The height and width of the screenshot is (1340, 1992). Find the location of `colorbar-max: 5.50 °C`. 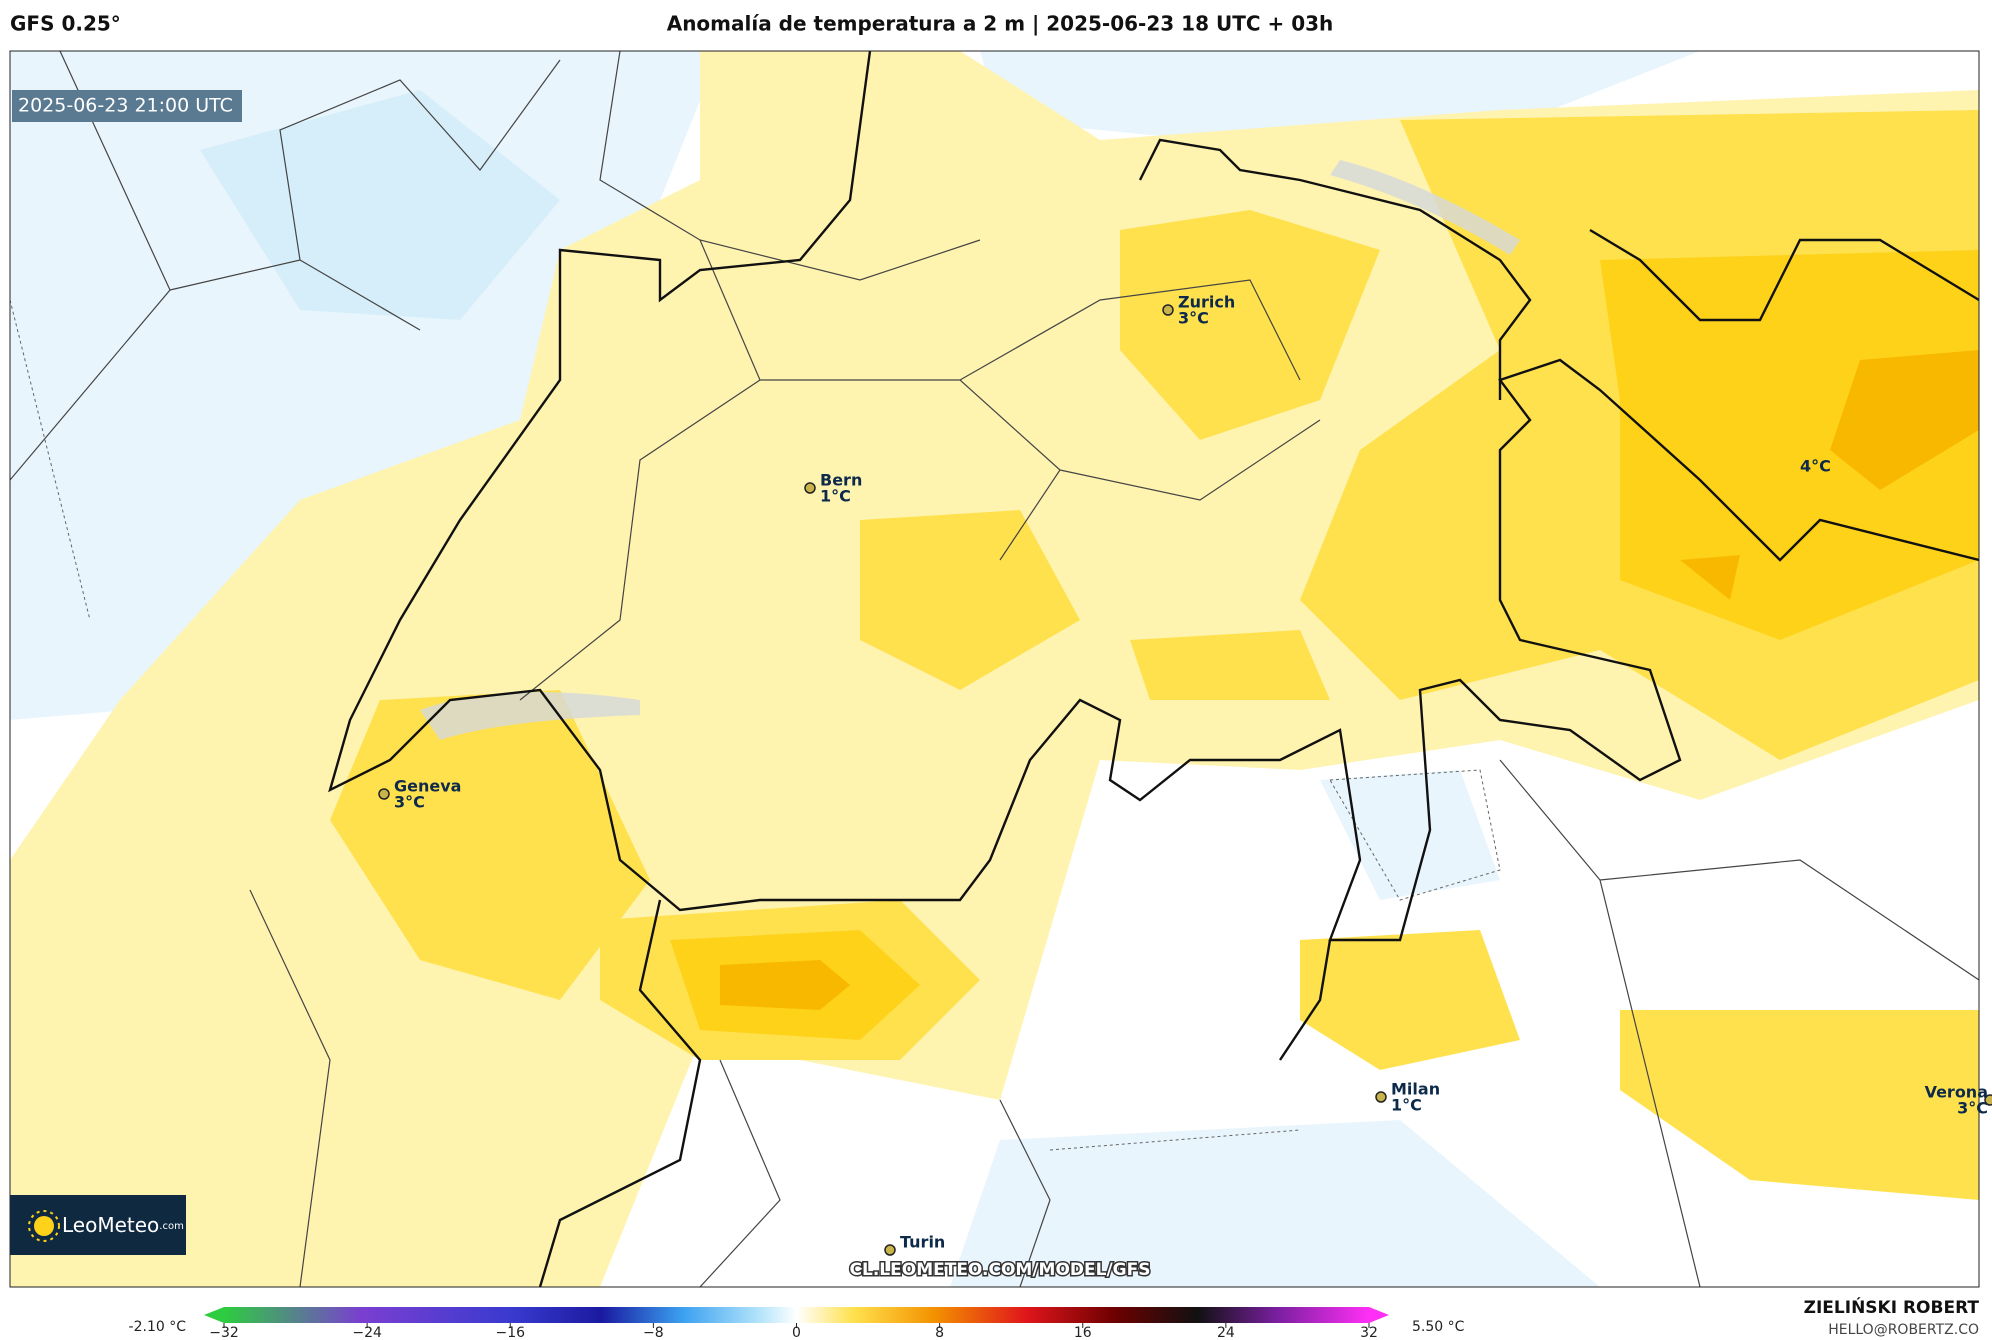

colorbar-max: 5.50 °C is located at coordinates (1438, 1327).